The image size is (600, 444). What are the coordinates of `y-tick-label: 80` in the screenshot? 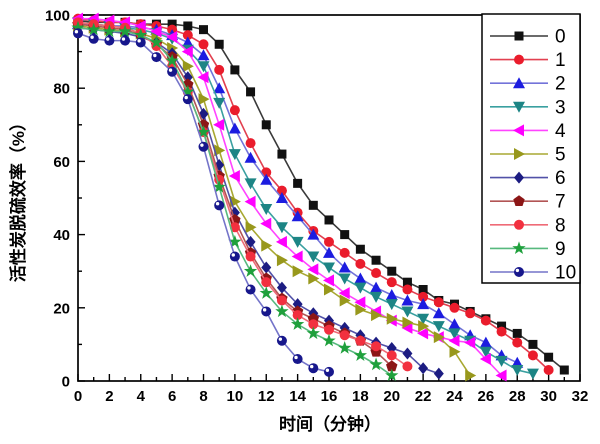 It's located at (61, 89).